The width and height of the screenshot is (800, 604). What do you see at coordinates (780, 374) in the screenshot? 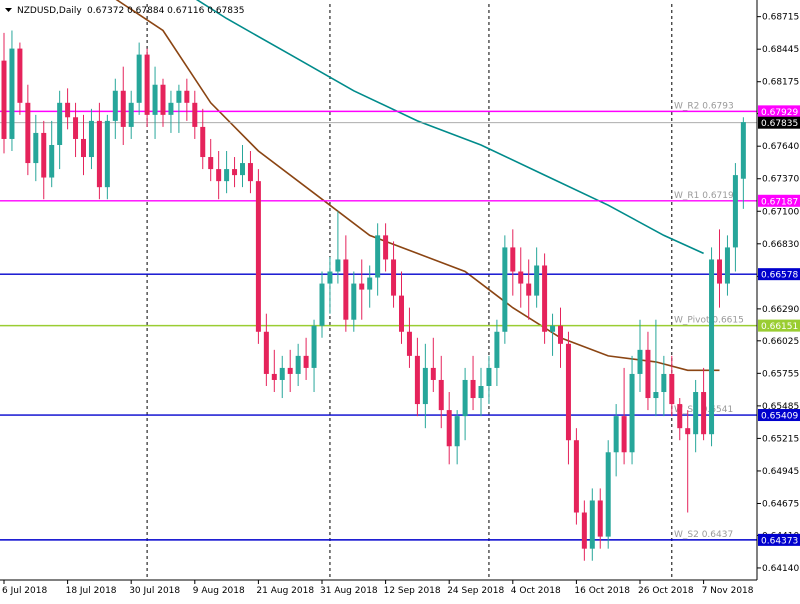
I see `y-tick-label: 0.65755` at bounding box center [780, 374].